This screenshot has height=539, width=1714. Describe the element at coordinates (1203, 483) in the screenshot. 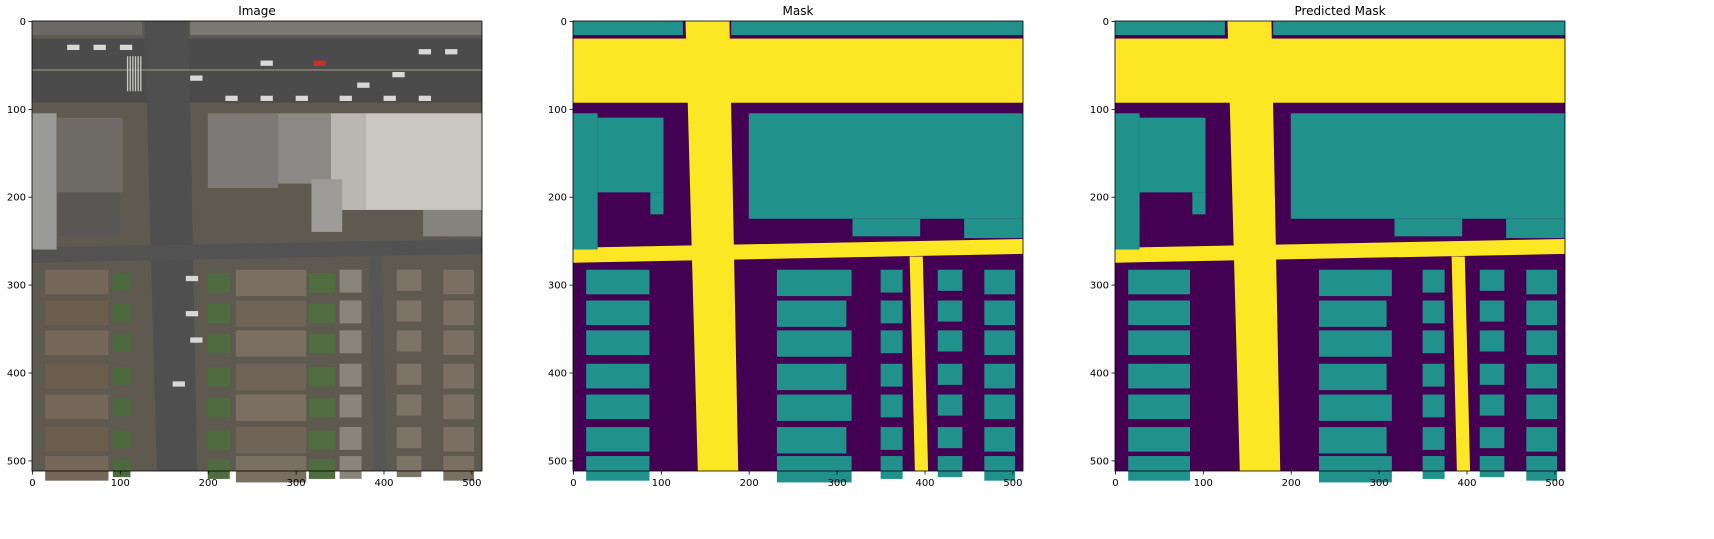

I see `x-tick-label: 100` at that location.